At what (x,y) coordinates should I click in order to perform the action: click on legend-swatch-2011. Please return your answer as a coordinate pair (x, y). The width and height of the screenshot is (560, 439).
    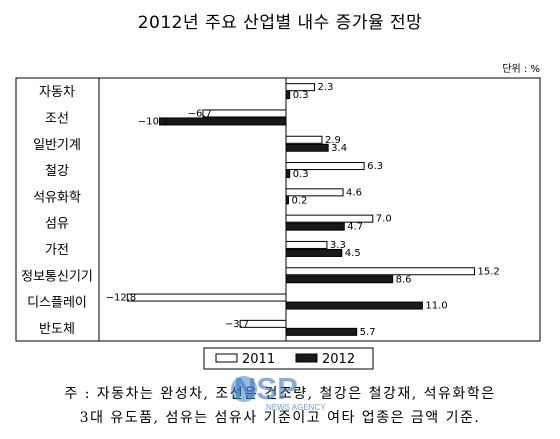
    Looking at the image, I should click on (226, 358).